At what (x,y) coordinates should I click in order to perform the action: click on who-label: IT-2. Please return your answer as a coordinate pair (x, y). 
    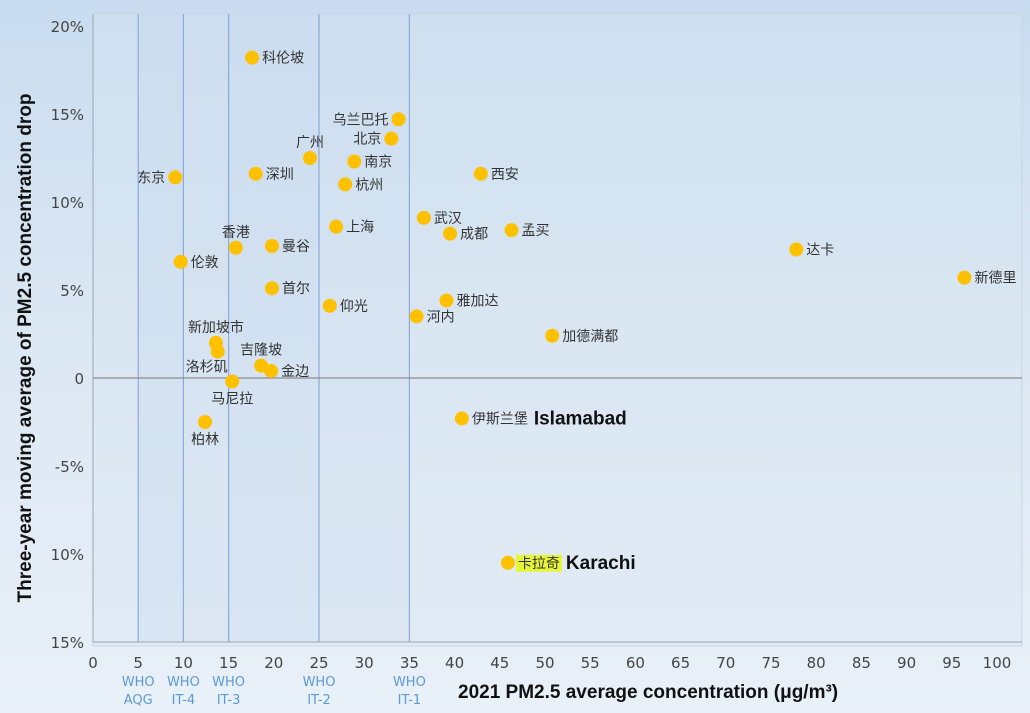
    Looking at the image, I should click on (319, 700).